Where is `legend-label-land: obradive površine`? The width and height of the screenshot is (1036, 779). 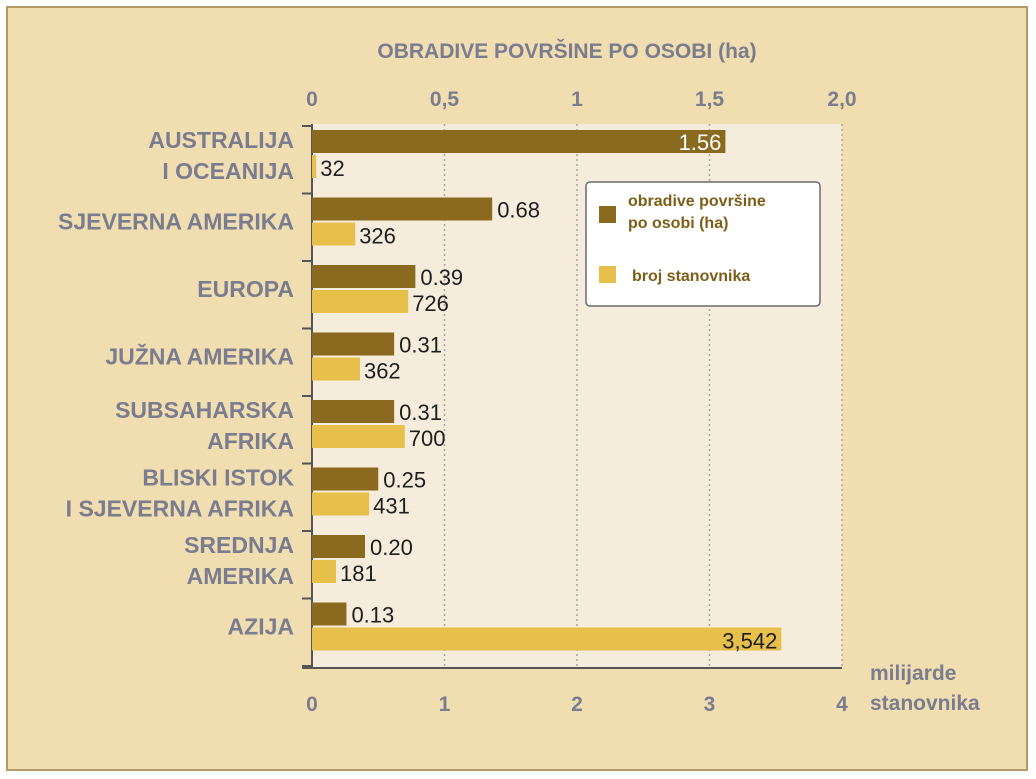 legend-label-land: obradive površine is located at coordinates (697, 201).